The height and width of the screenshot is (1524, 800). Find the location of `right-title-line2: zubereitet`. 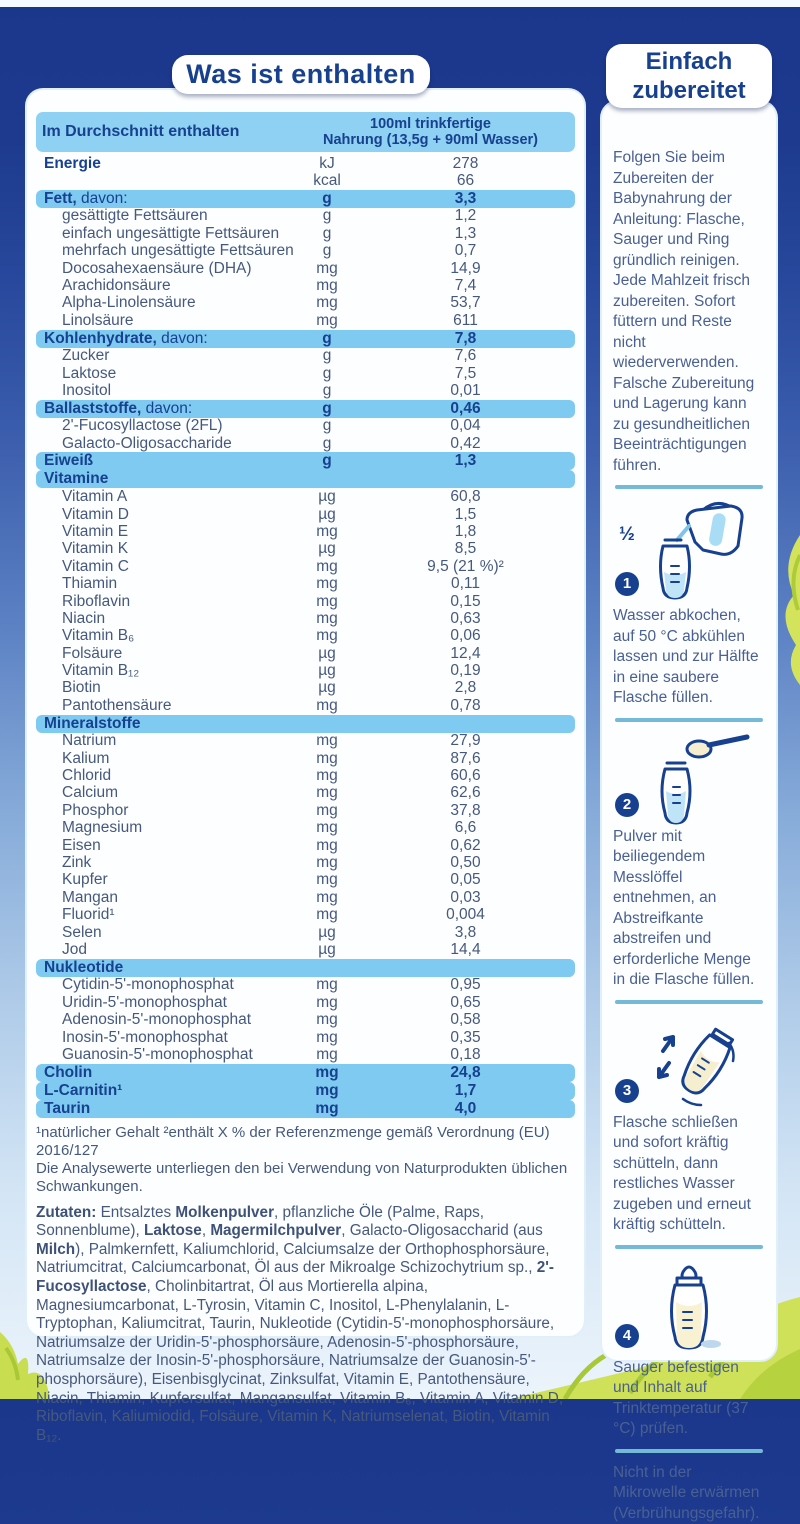

right-title-line2: zubereitet is located at coordinates (689, 90).